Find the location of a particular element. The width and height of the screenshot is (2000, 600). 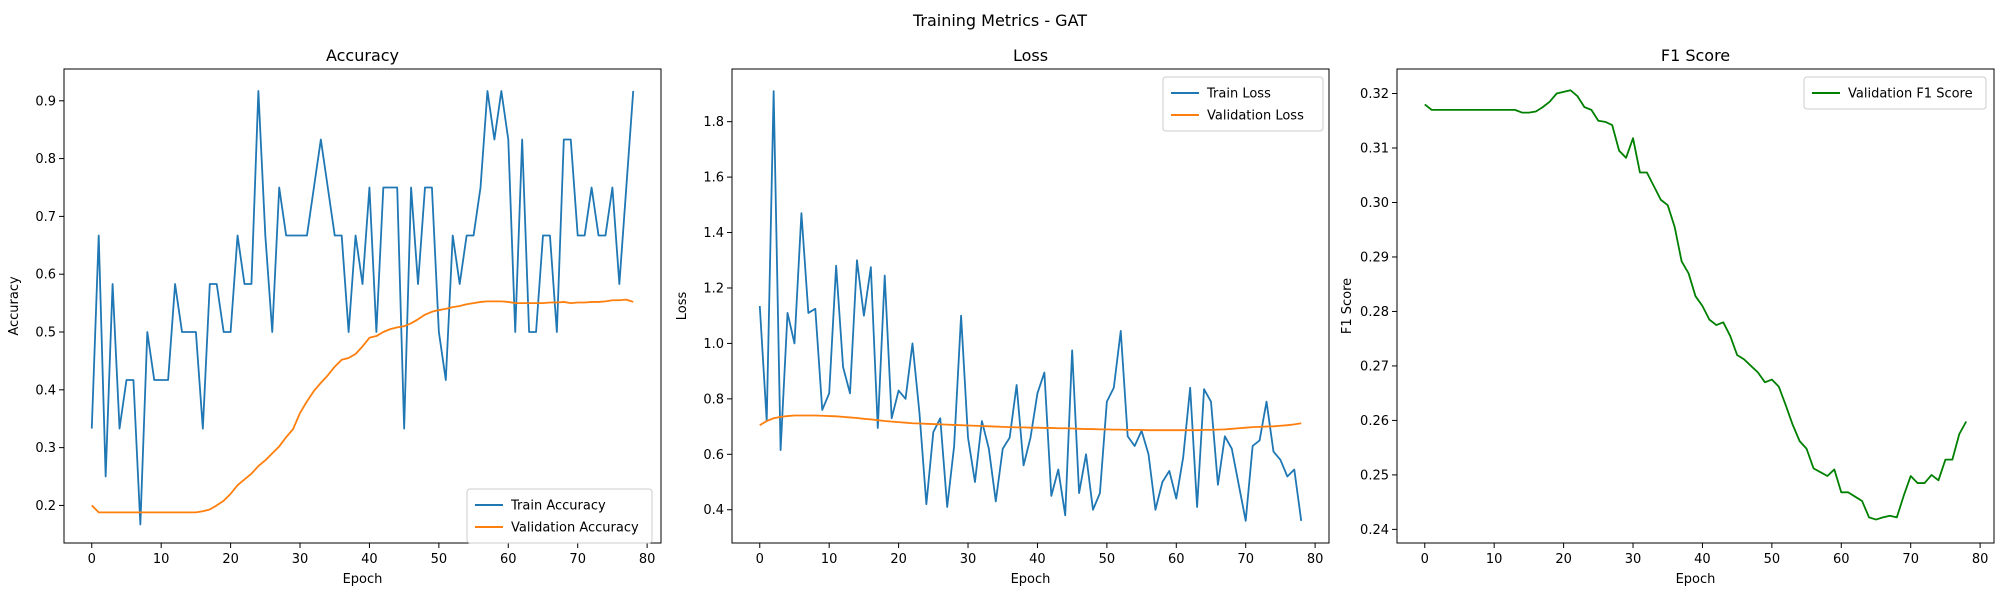

y-tick-label: 0.25 is located at coordinates (1374, 475).